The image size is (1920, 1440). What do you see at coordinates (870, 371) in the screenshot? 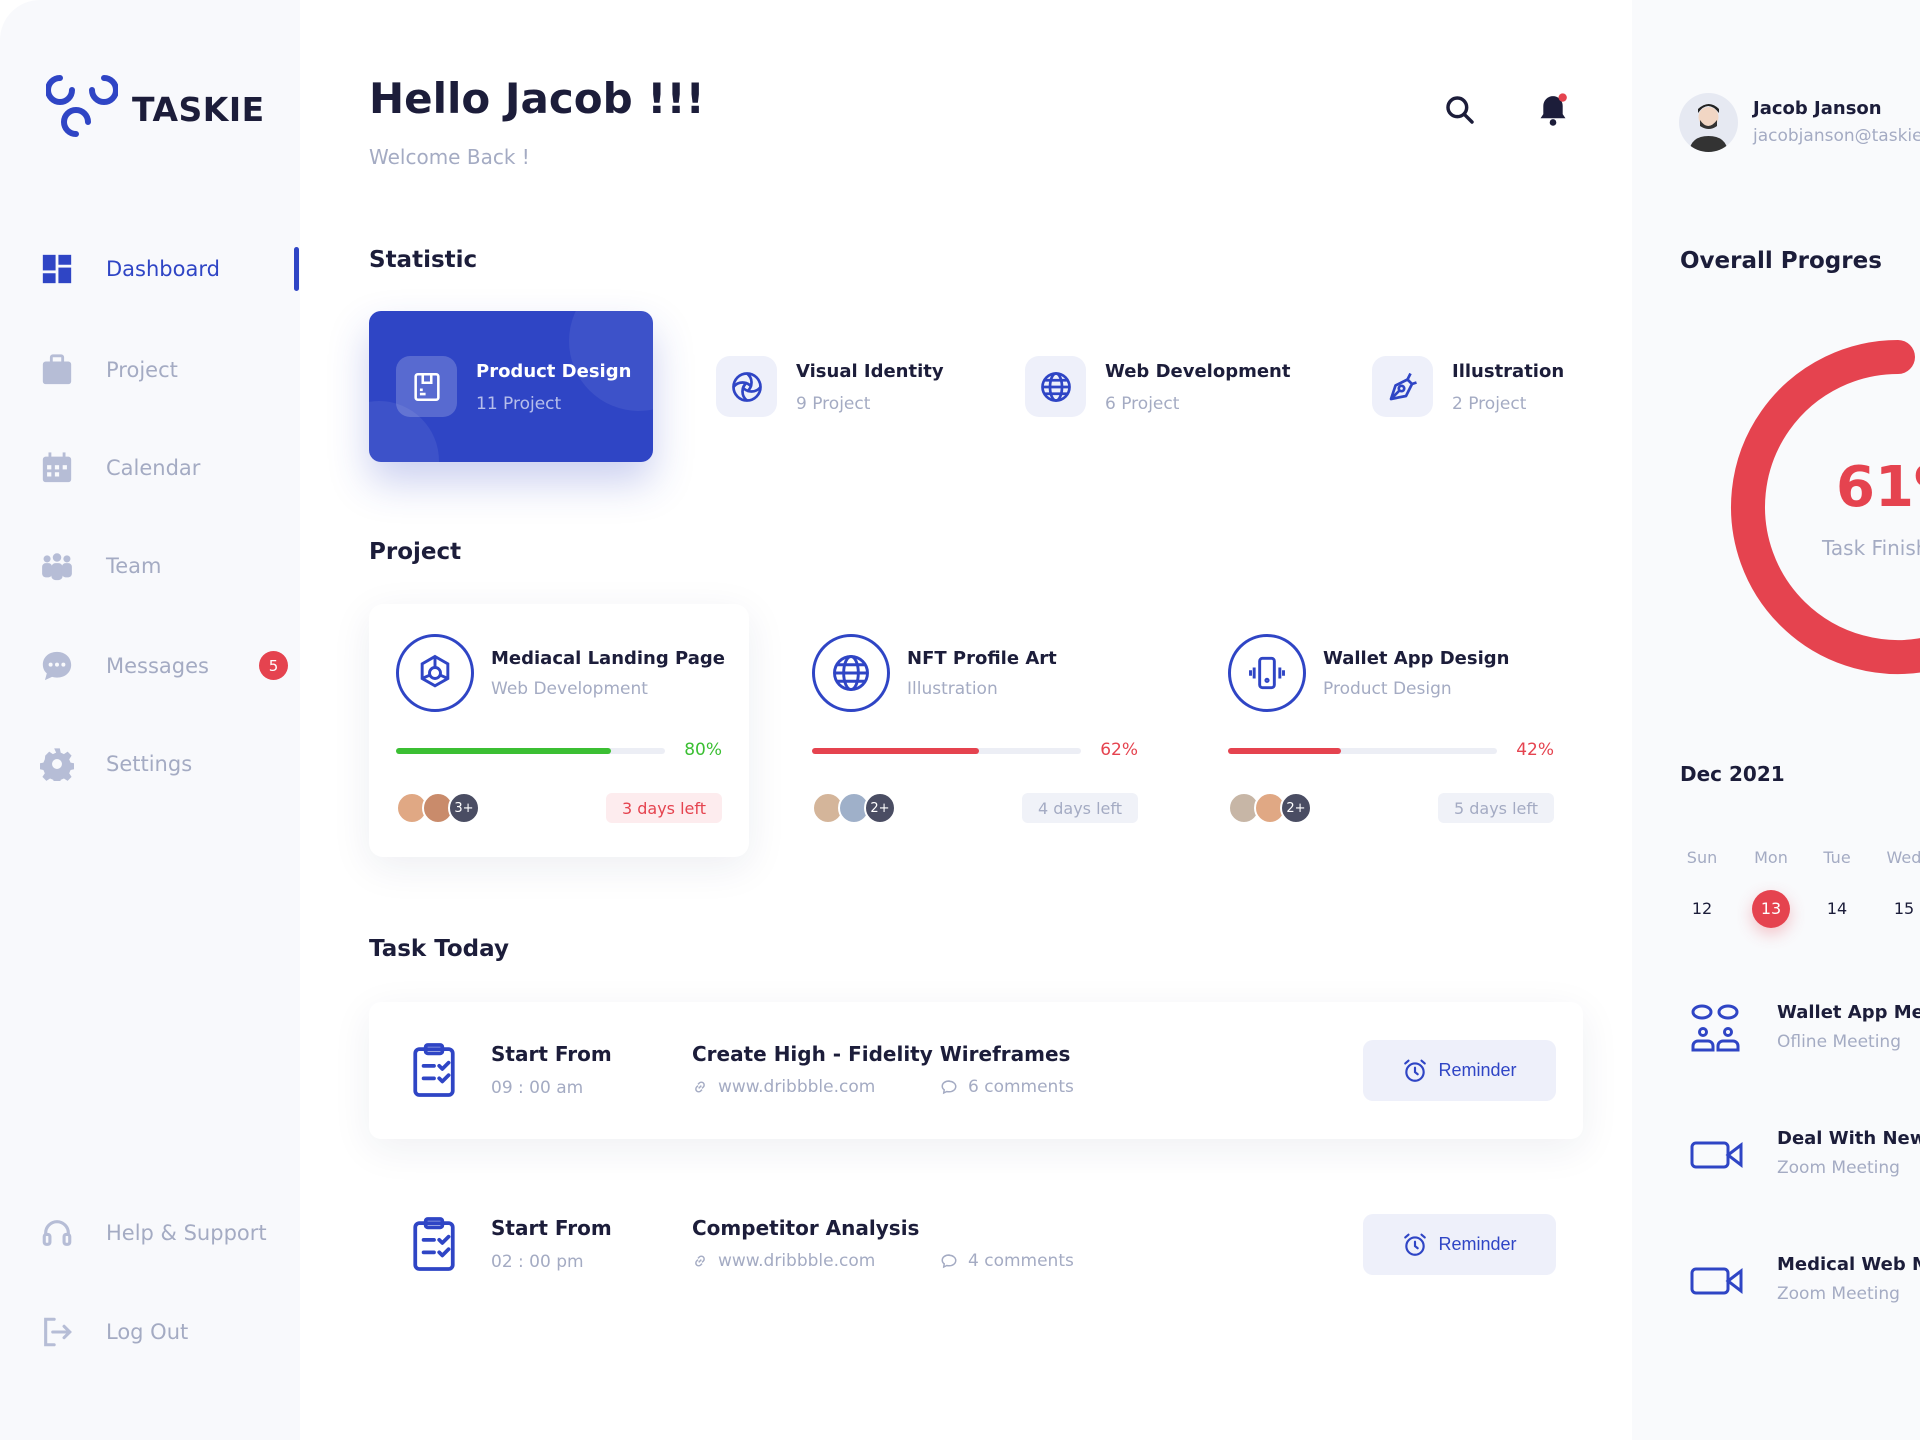
I see `stat-title: Visual Identity` at bounding box center [870, 371].